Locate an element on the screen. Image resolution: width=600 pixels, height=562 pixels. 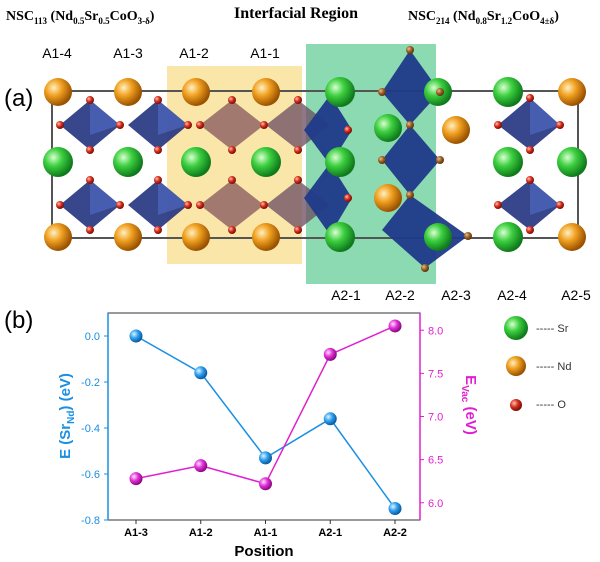
legend-o-label: ----- O is located at coordinates (551, 405).